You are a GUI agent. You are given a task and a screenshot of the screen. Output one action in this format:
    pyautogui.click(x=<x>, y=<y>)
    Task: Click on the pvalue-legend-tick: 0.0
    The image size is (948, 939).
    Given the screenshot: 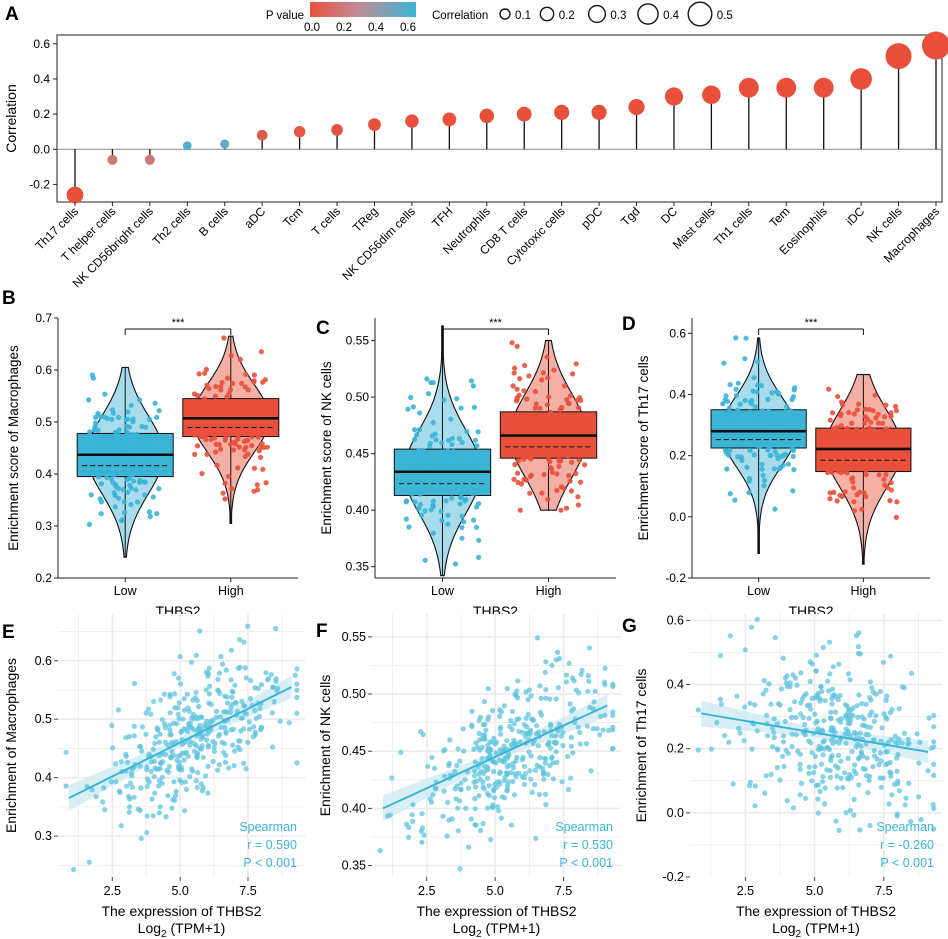 What is the action you would take?
    pyautogui.click(x=312, y=28)
    